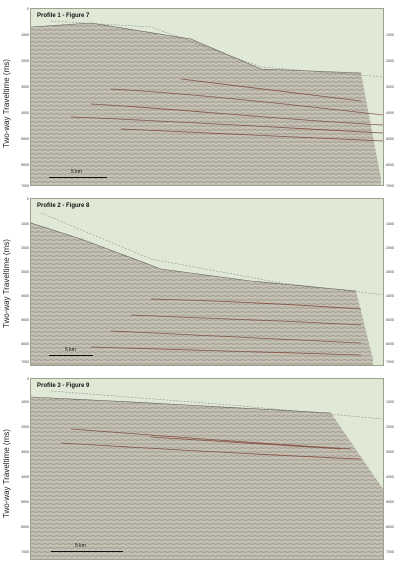 This screenshot has height=563, width=398. What do you see at coordinates (25, 502) in the screenshot?
I see `profile-3-left-tick: 5000` at bounding box center [25, 502].